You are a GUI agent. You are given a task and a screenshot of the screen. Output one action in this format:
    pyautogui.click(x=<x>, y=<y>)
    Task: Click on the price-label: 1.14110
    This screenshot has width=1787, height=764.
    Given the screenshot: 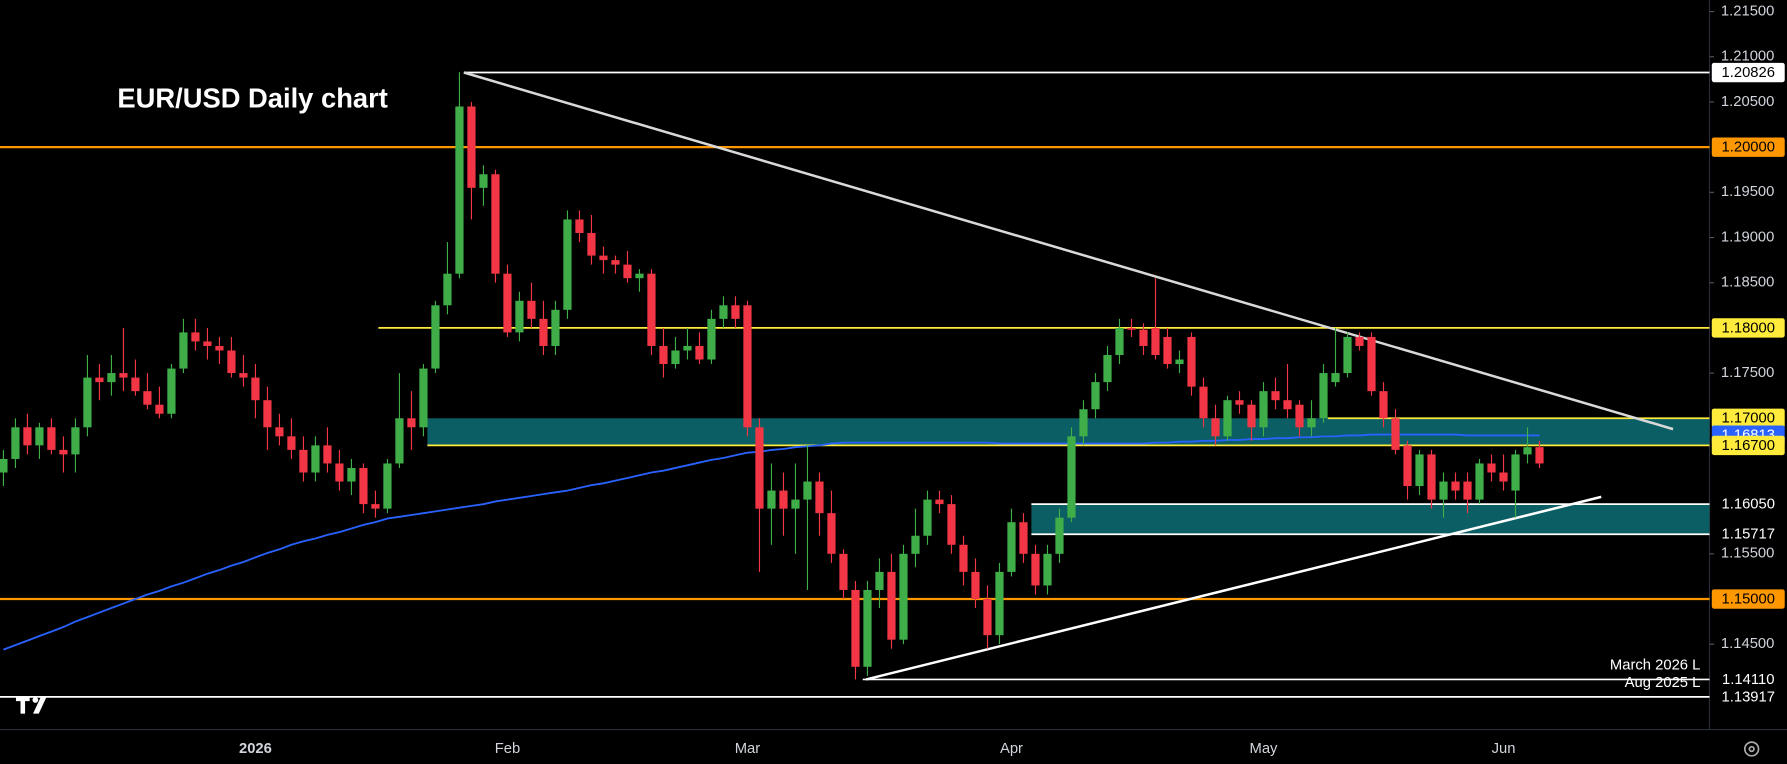 What is the action you would take?
    pyautogui.click(x=1748, y=680)
    